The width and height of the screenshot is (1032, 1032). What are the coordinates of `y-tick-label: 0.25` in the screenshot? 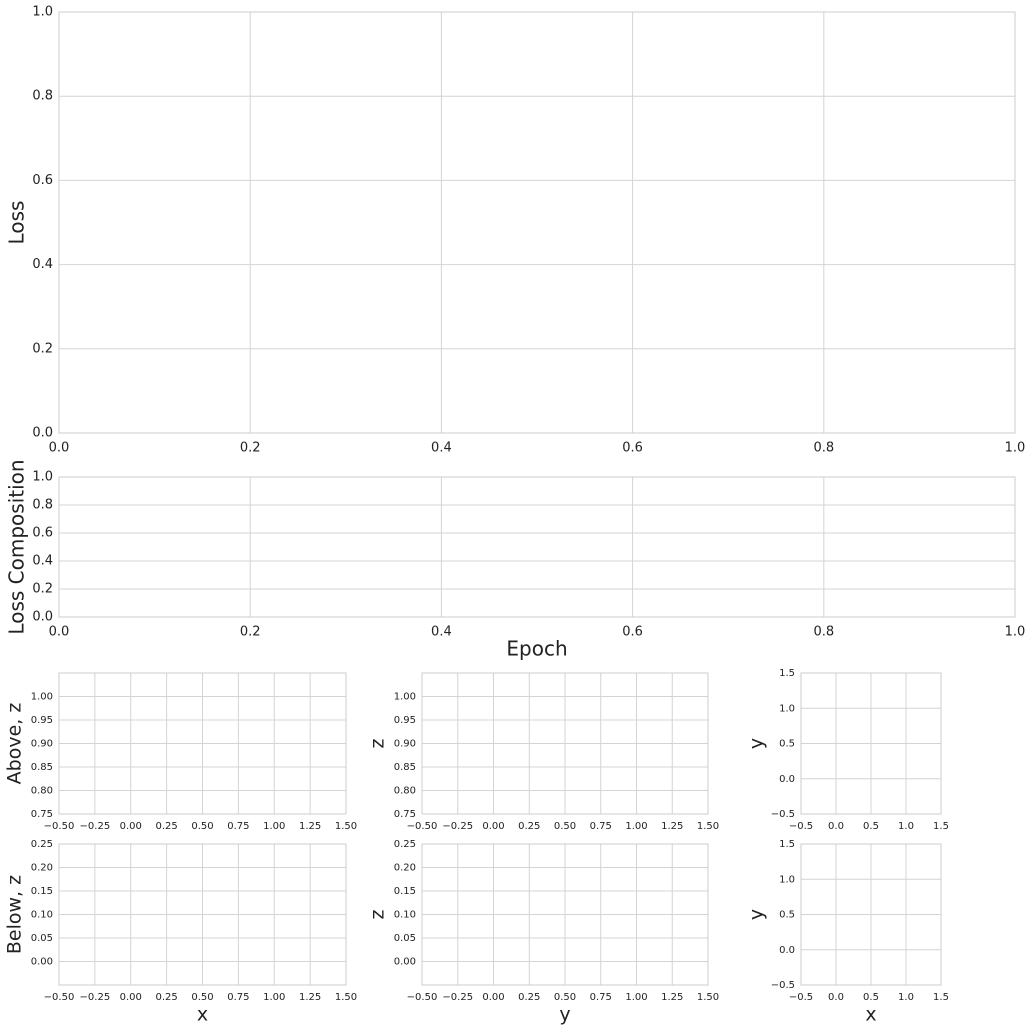 It's located at (405, 844).